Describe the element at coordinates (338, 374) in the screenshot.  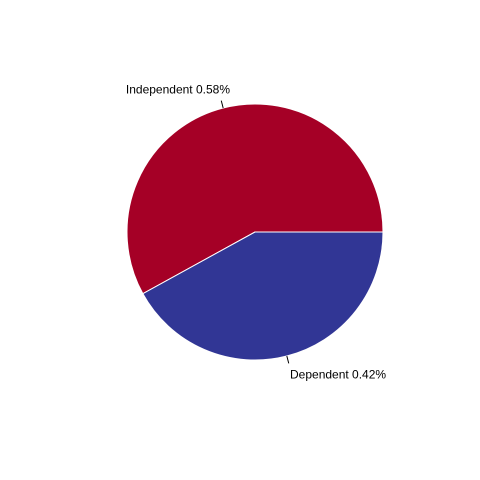
I see `slice-label-dependent: Dependent 0.42%` at that location.